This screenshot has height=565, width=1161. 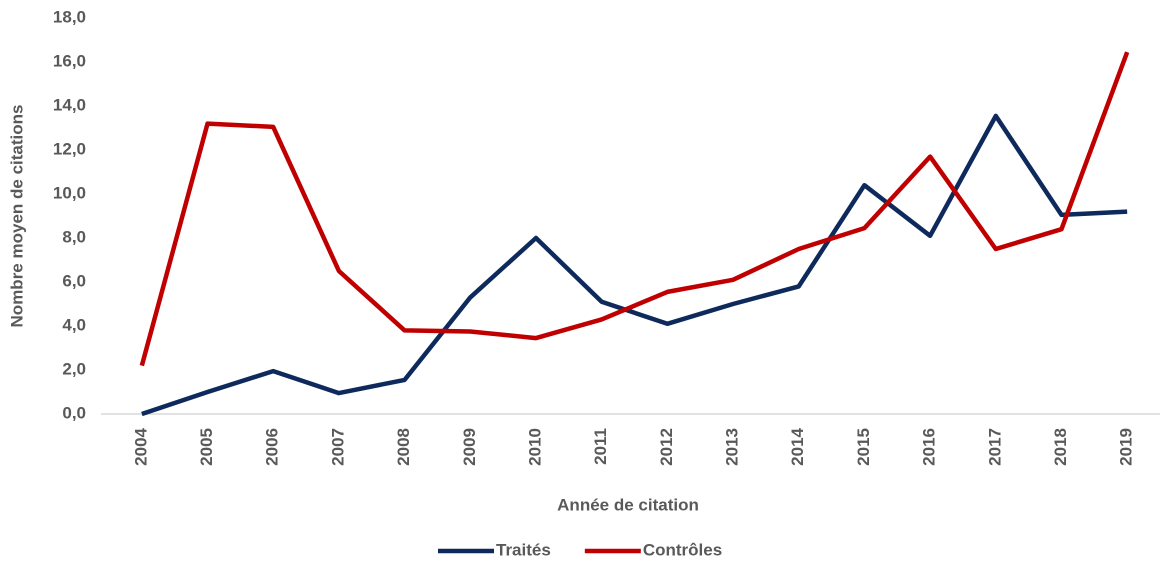 What do you see at coordinates (74, 324) in the screenshot?
I see `y-tick-label: 4,0` at bounding box center [74, 324].